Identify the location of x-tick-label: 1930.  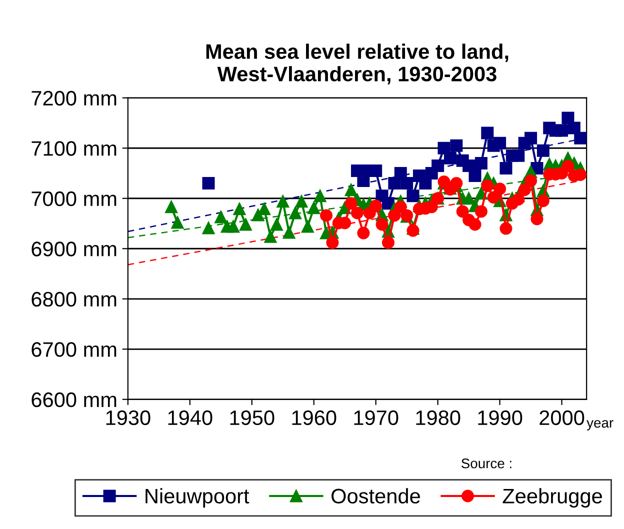
(128, 418).